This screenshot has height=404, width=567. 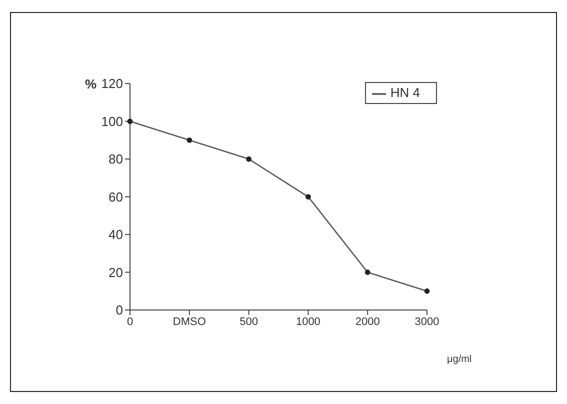 What do you see at coordinates (405, 92) in the screenshot?
I see `legend-label: HN 4` at bounding box center [405, 92].